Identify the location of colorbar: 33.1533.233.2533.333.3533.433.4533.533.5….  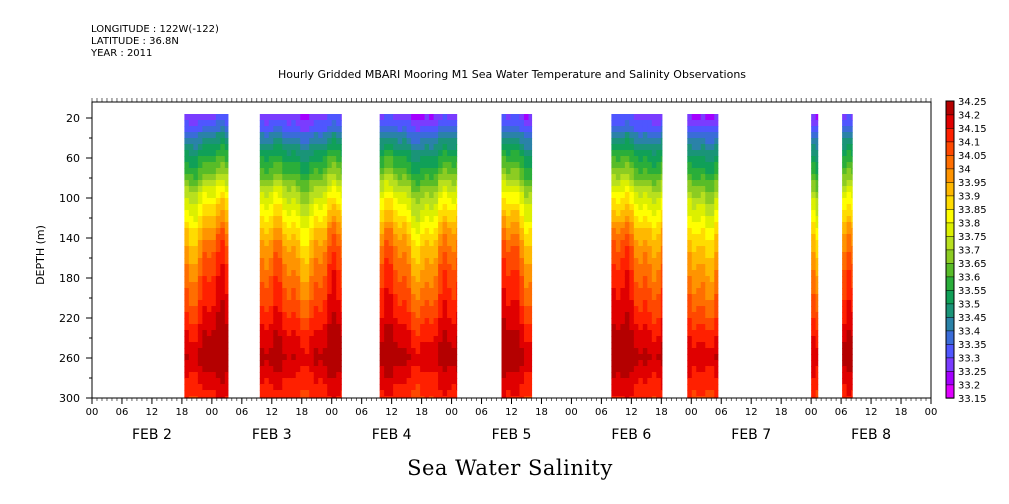
(966, 251).